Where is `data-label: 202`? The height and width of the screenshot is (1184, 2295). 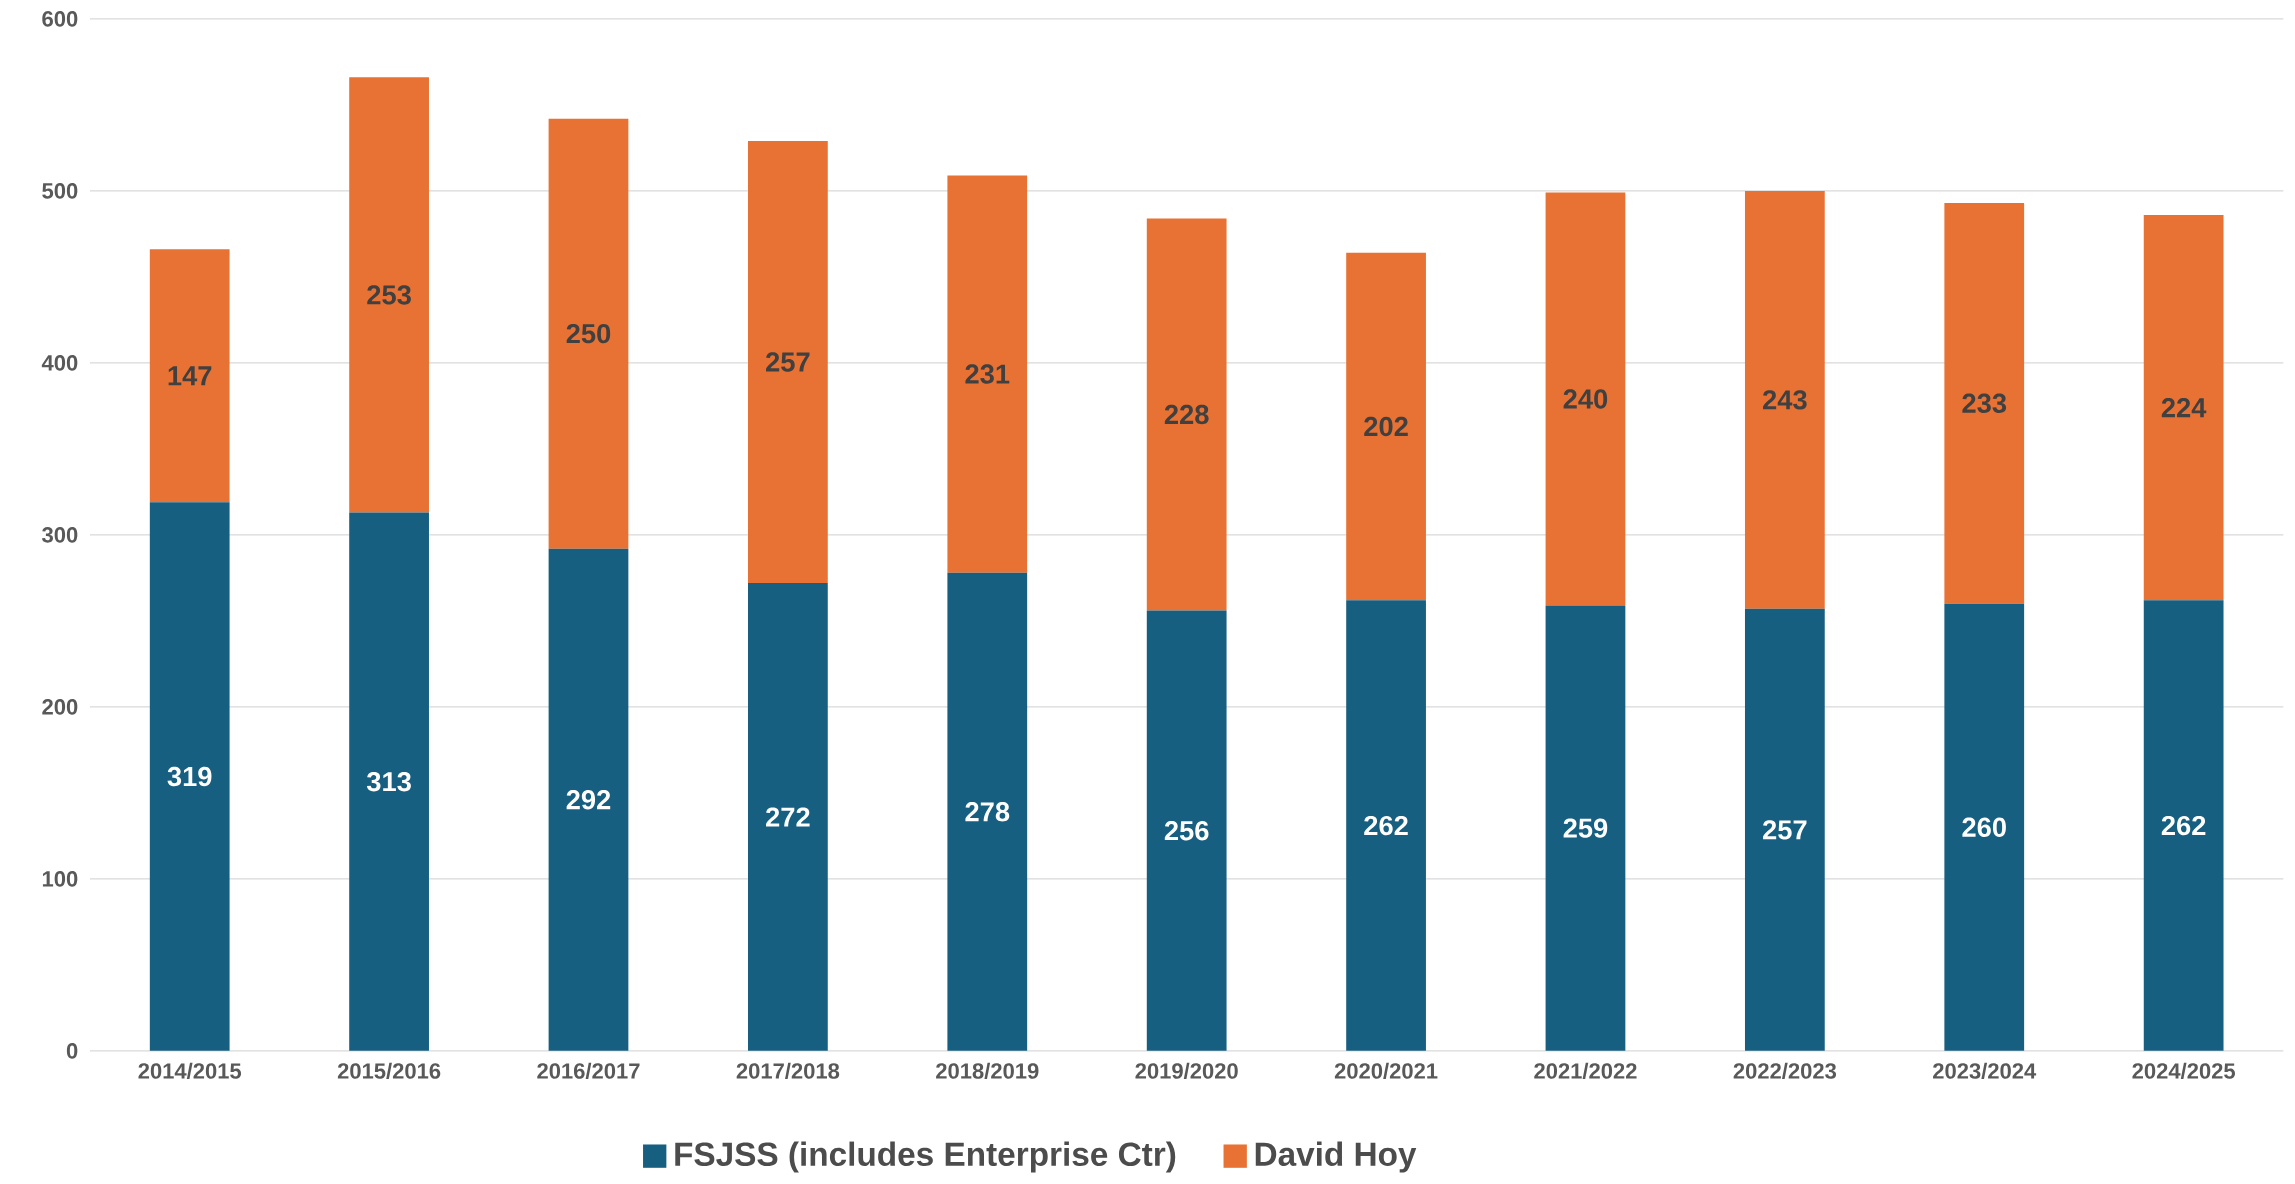
data-label: 202 is located at coordinates (1386, 426).